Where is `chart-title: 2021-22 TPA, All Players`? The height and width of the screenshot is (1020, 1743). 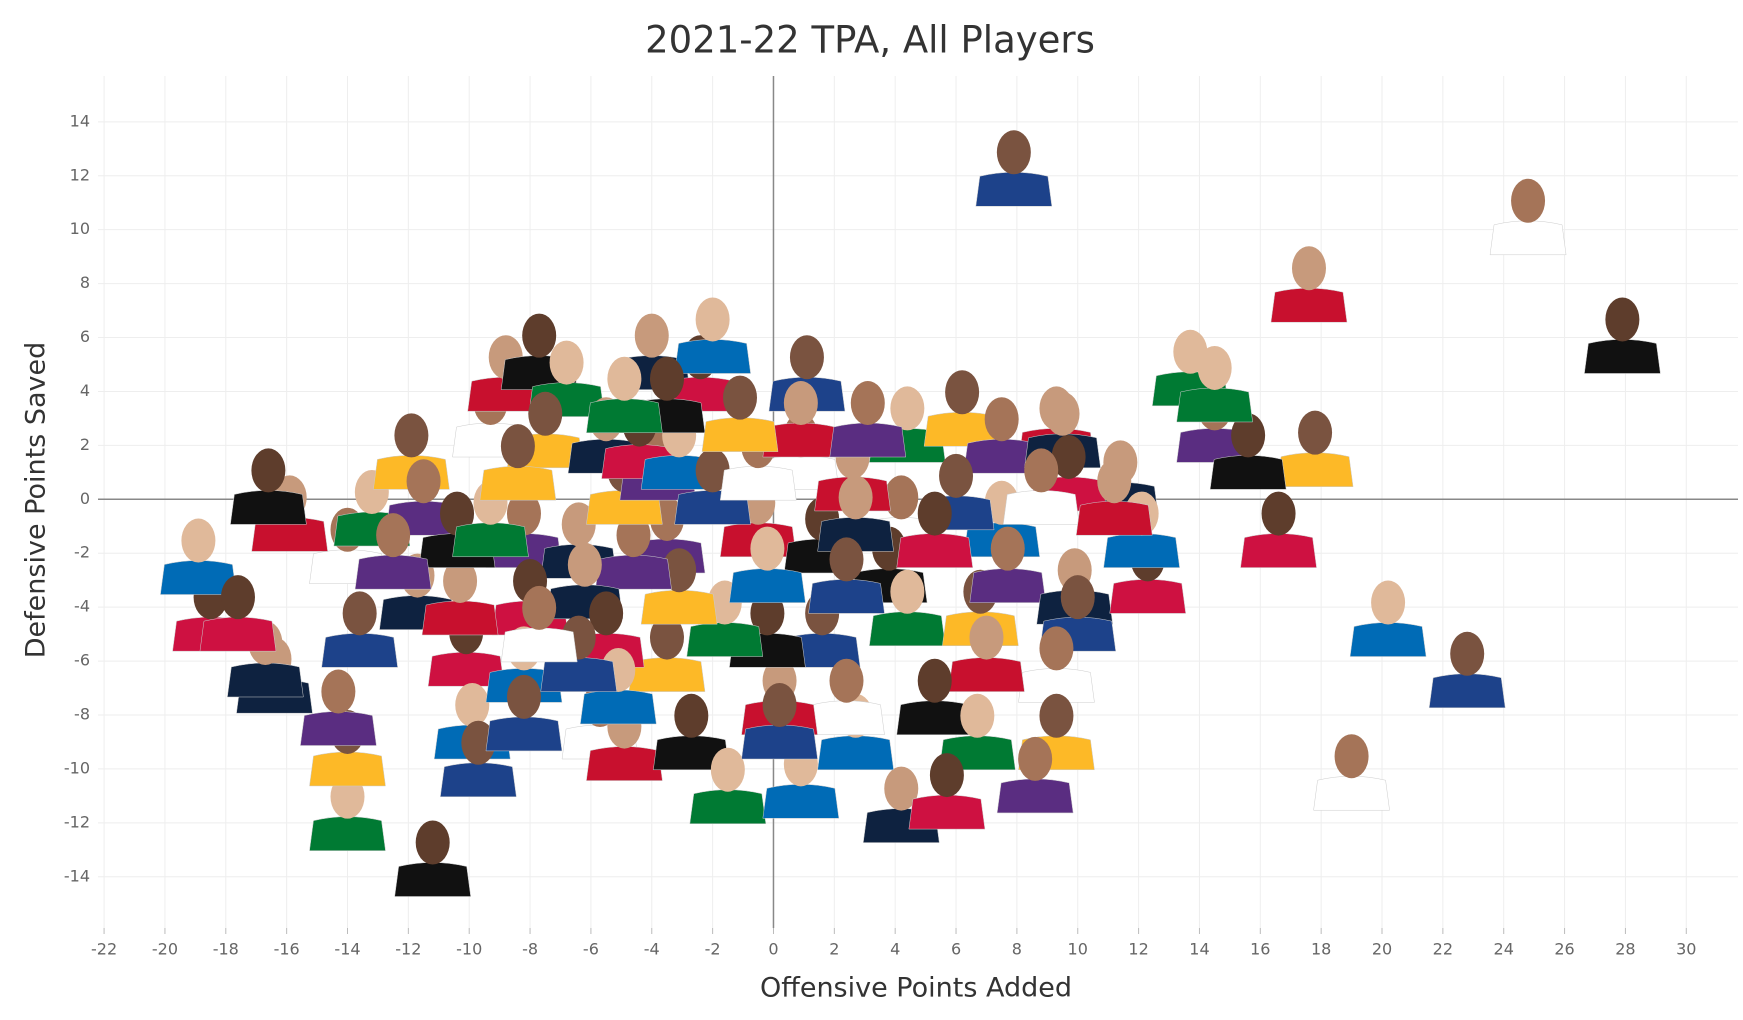 chart-title: 2021-22 TPA, All Players is located at coordinates (870, 40).